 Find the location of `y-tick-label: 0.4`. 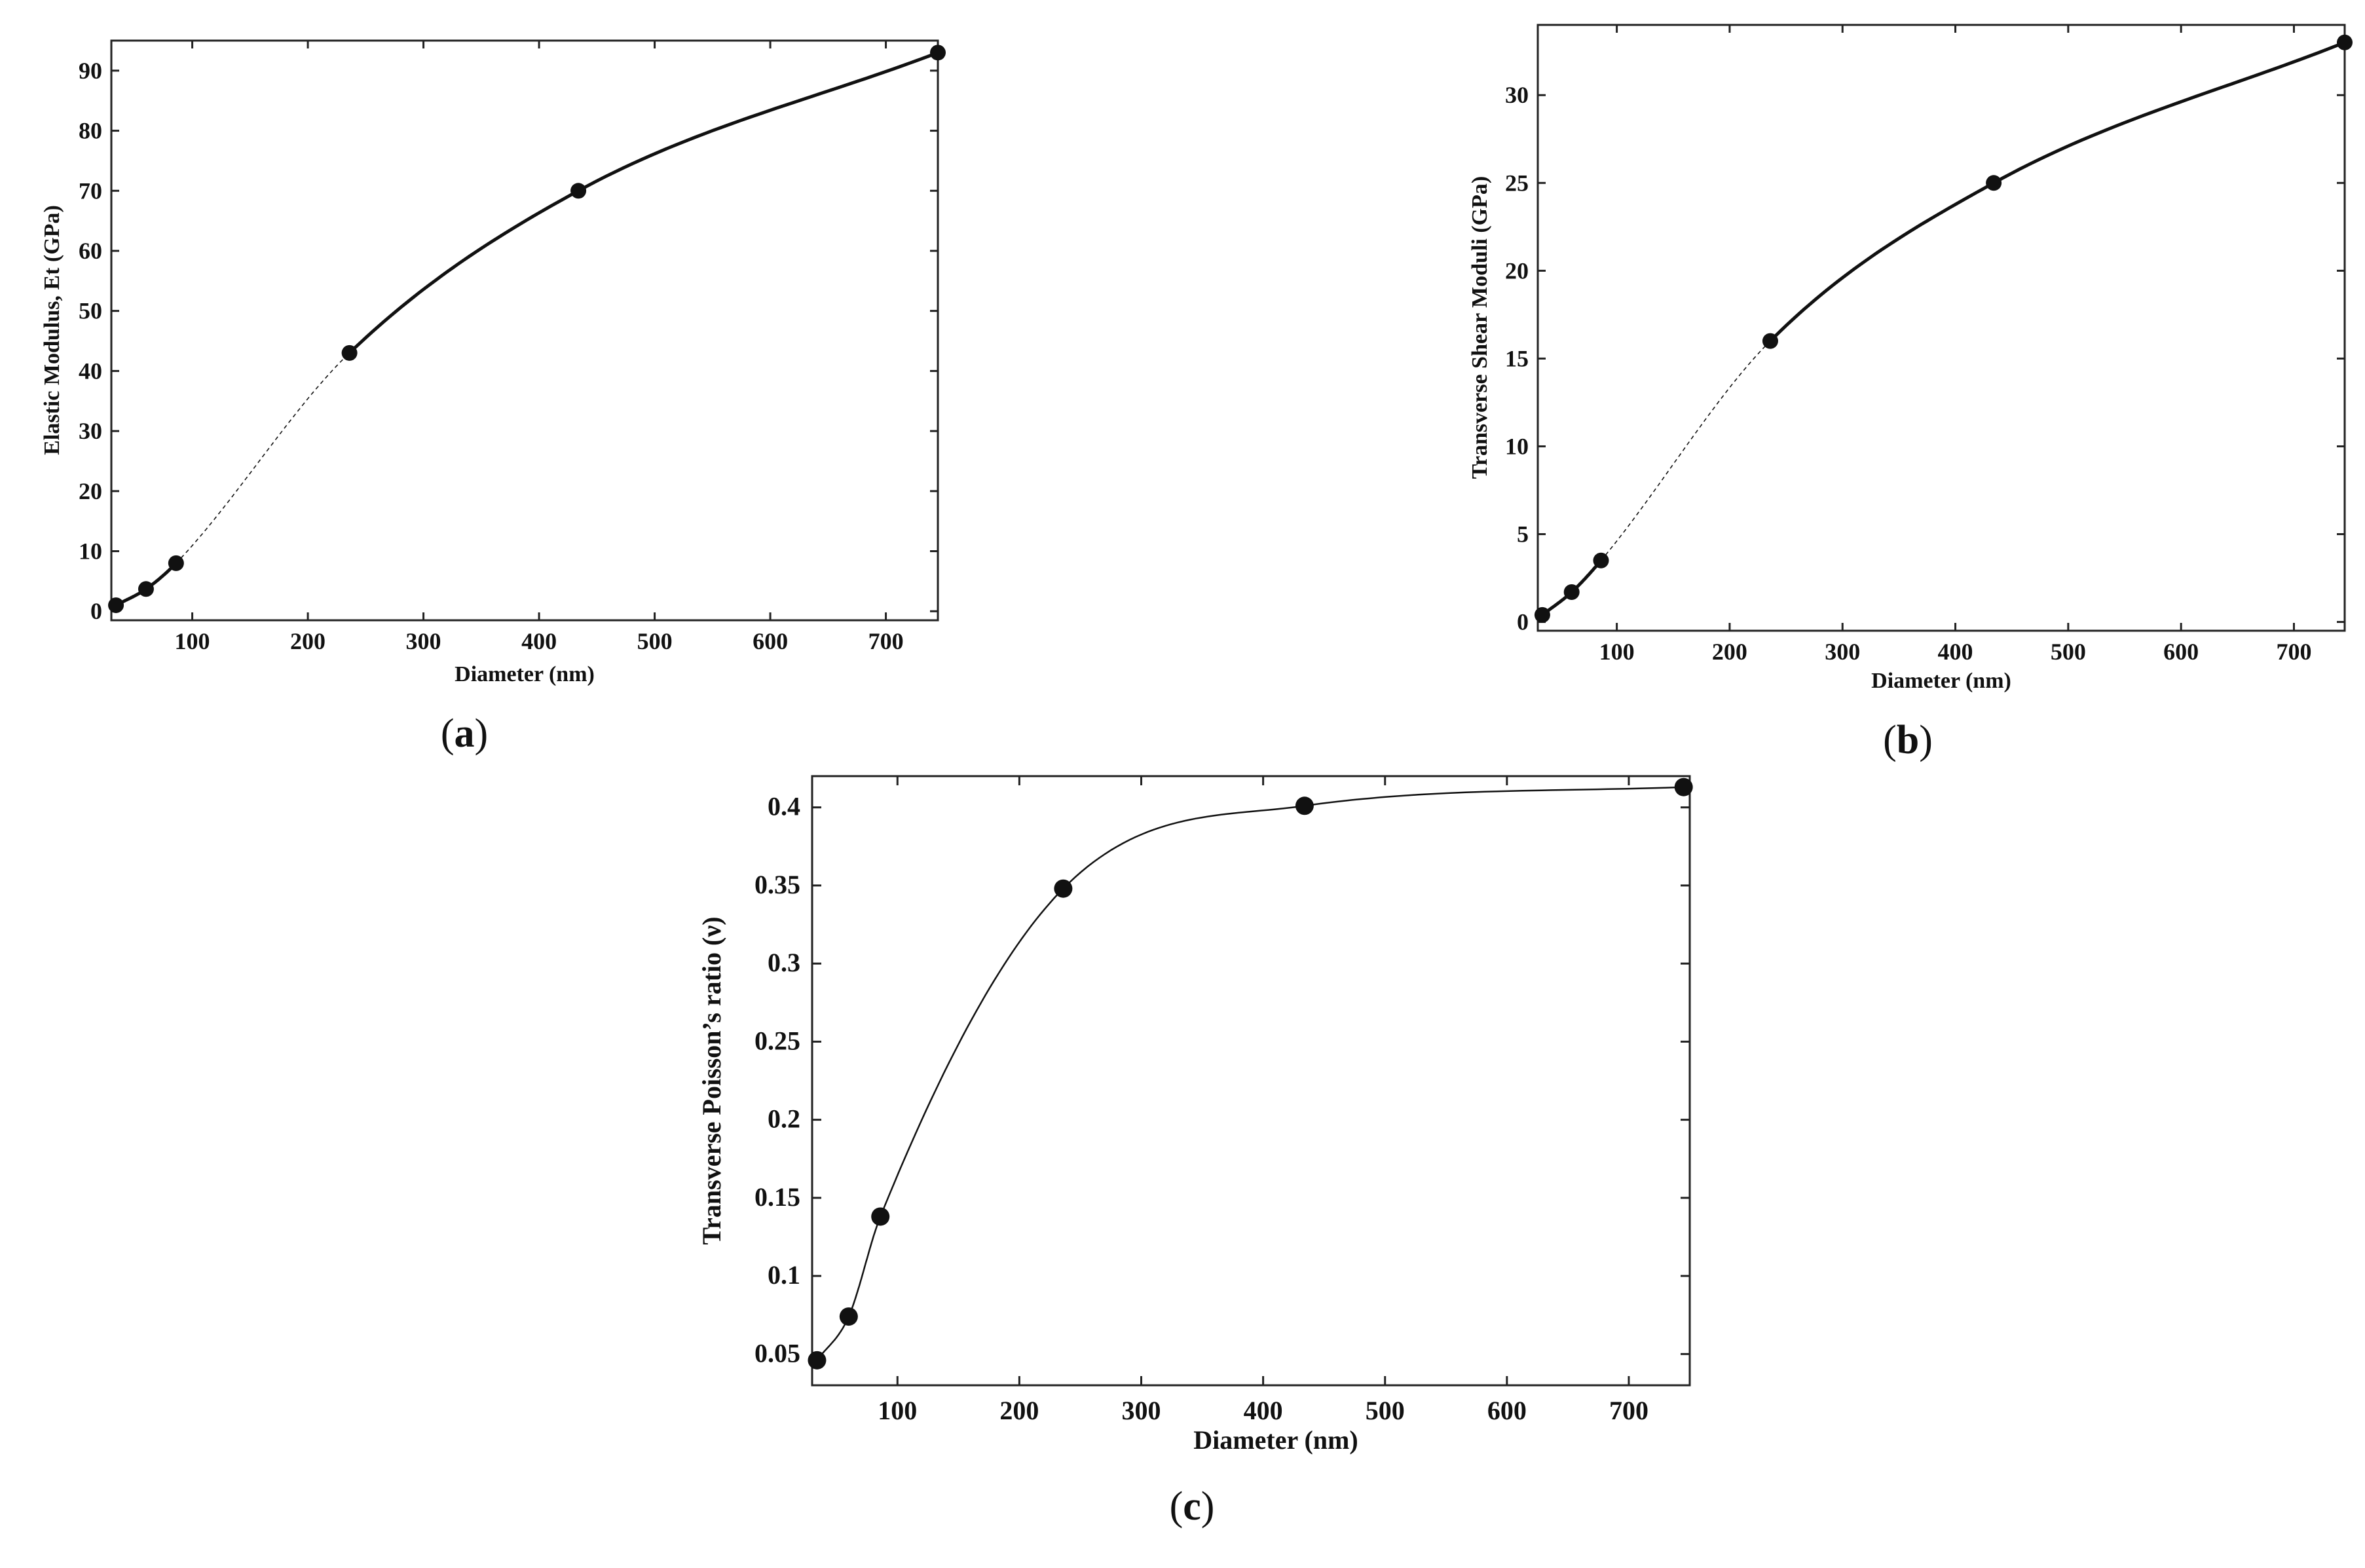

y-tick-label: 0.4 is located at coordinates (784, 806).